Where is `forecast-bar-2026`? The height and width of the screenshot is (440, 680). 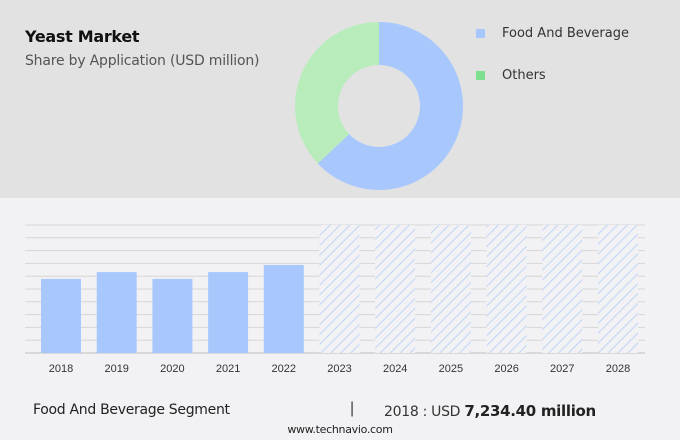
forecast-bar-2026 is located at coordinates (506, 289).